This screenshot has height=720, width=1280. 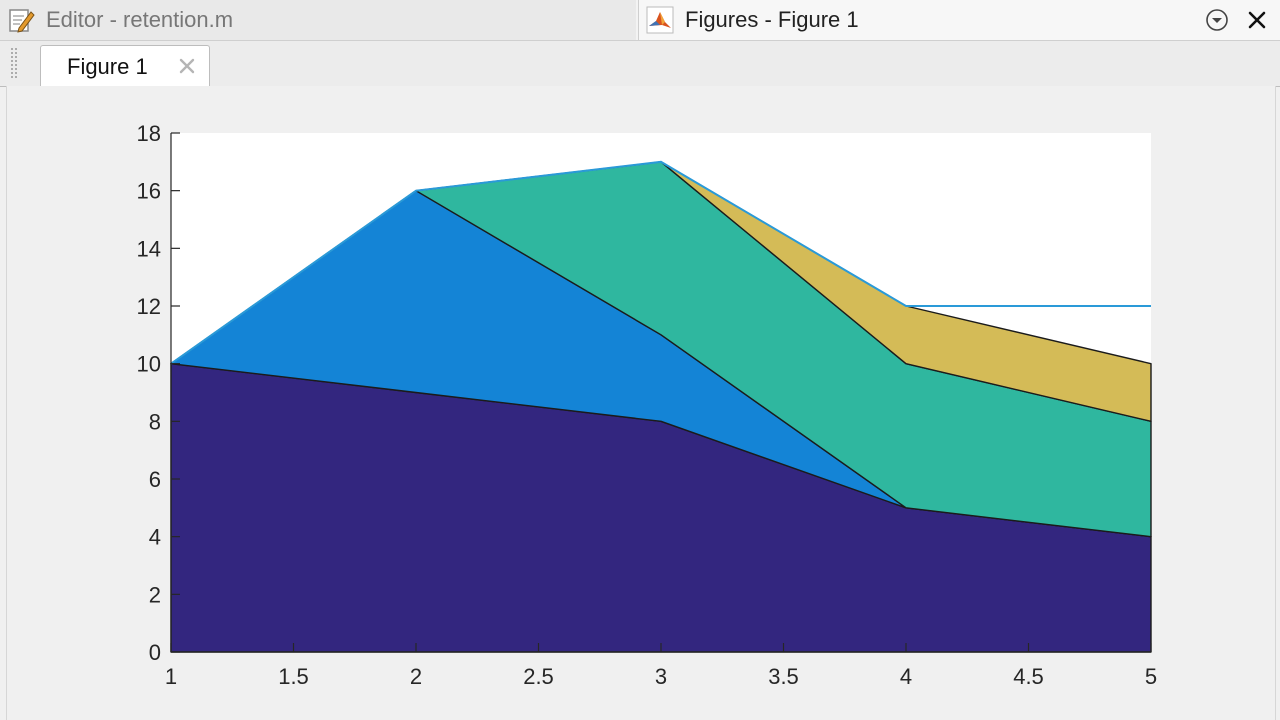 What do you see at coordinates (959, 20) in the screenshot?
I see `figures-document-tab: Figures - Figure 1` at bounding box center [959, 20].